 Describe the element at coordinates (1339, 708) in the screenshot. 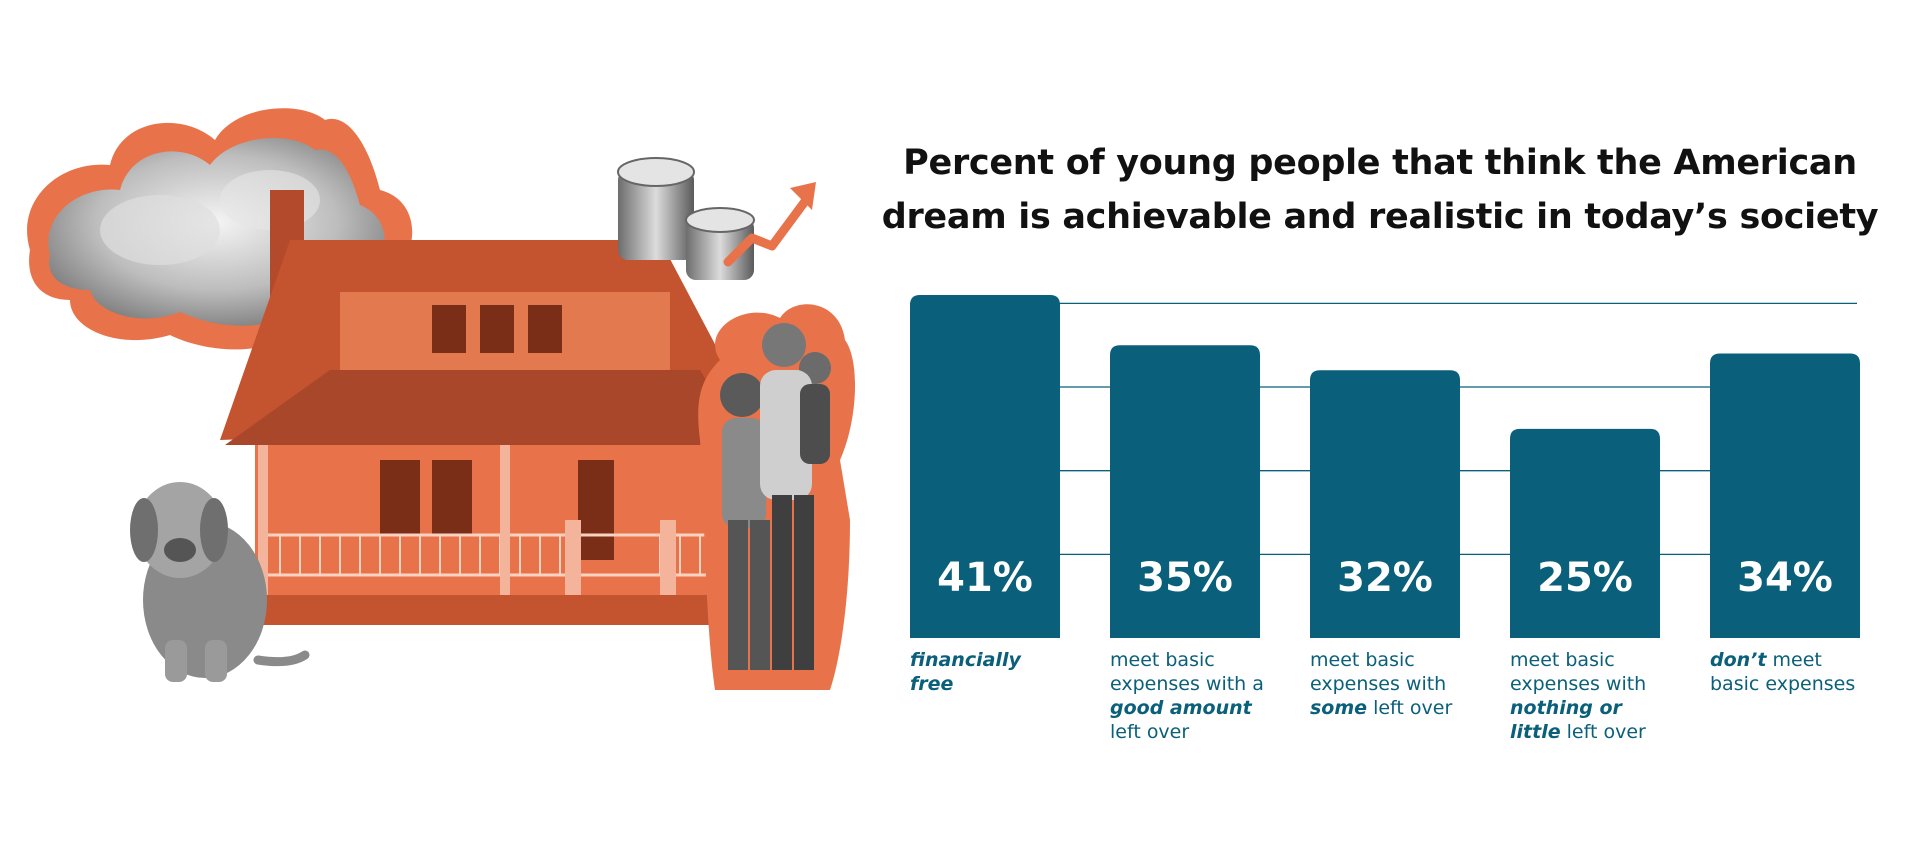

I see `category-label-3-part-2: some` at that location.